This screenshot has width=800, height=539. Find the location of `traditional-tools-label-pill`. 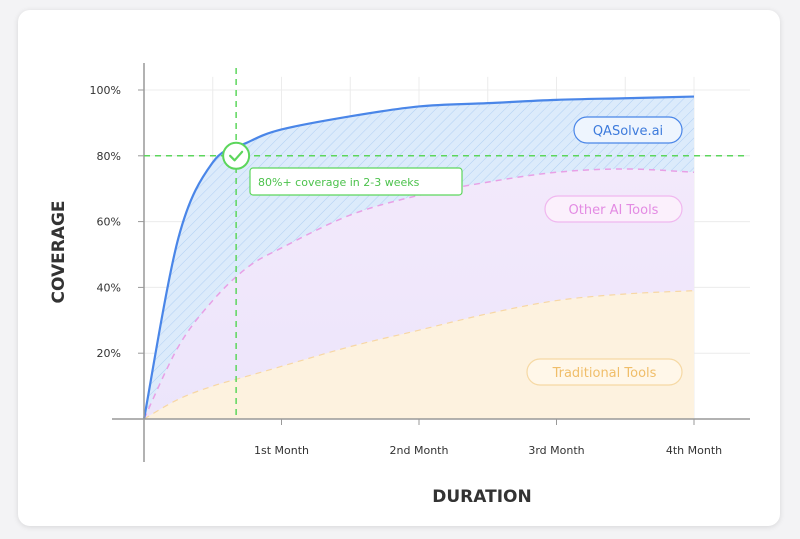

traditional-tools-label-pill is located at coordinates (604, 372).